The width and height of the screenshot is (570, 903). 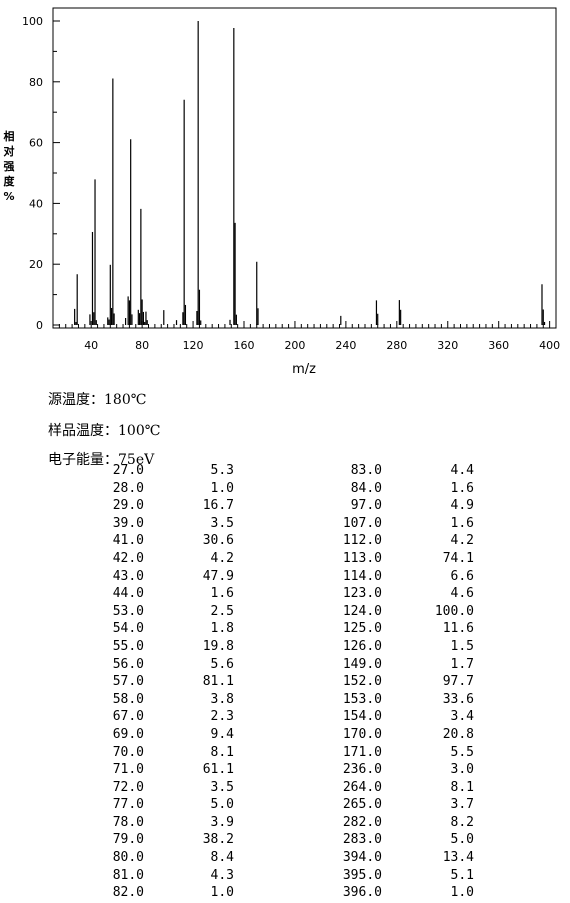 I want to click on intensity-cell: 3.7, so click(x=462, y=805).